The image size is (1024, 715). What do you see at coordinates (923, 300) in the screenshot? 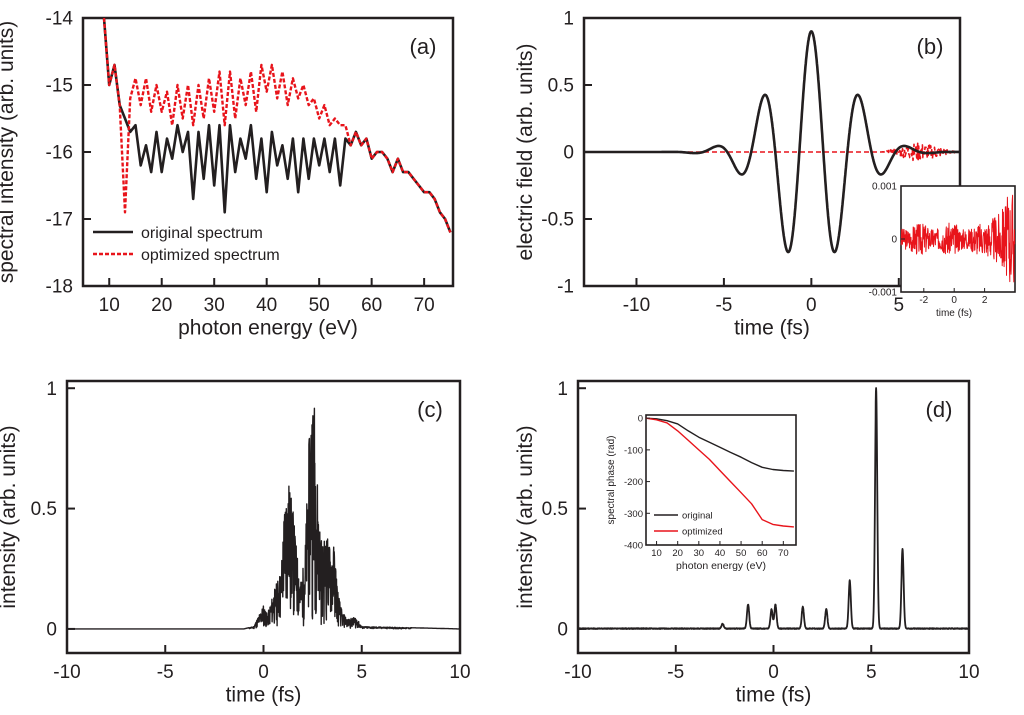
I see `inset-x-tick-label: -2` at bounding box center [923, 300].